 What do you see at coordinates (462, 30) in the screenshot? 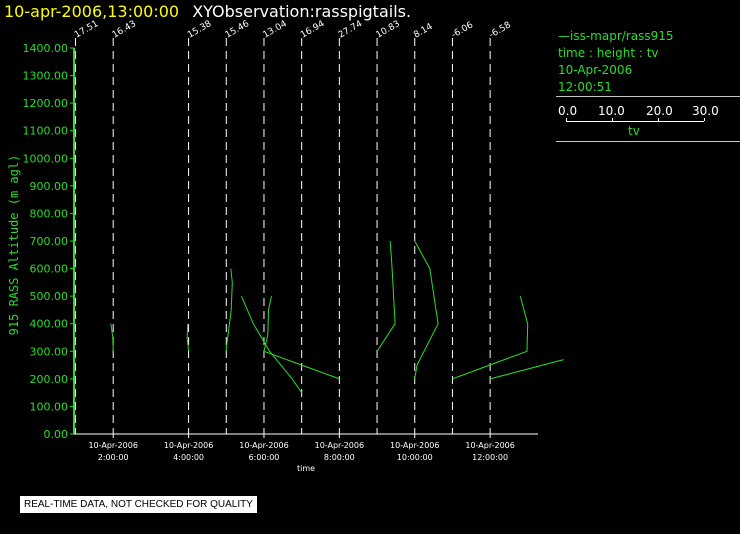
I see `profile-tv-label: -6.06` at bounding box center [462, 30].